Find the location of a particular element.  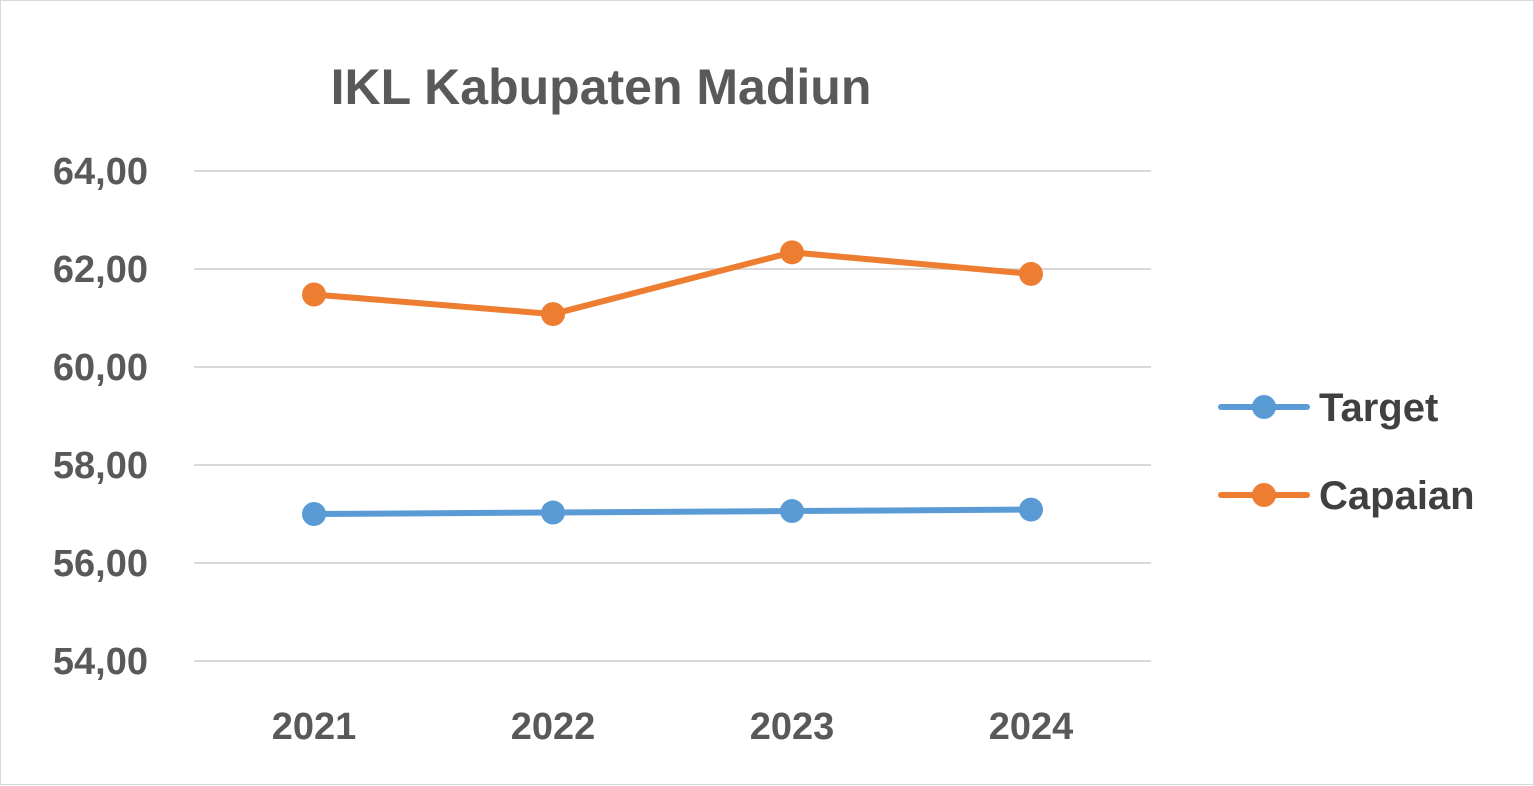

y-tick-label: 60,00 is located at coordinates (100, 368).